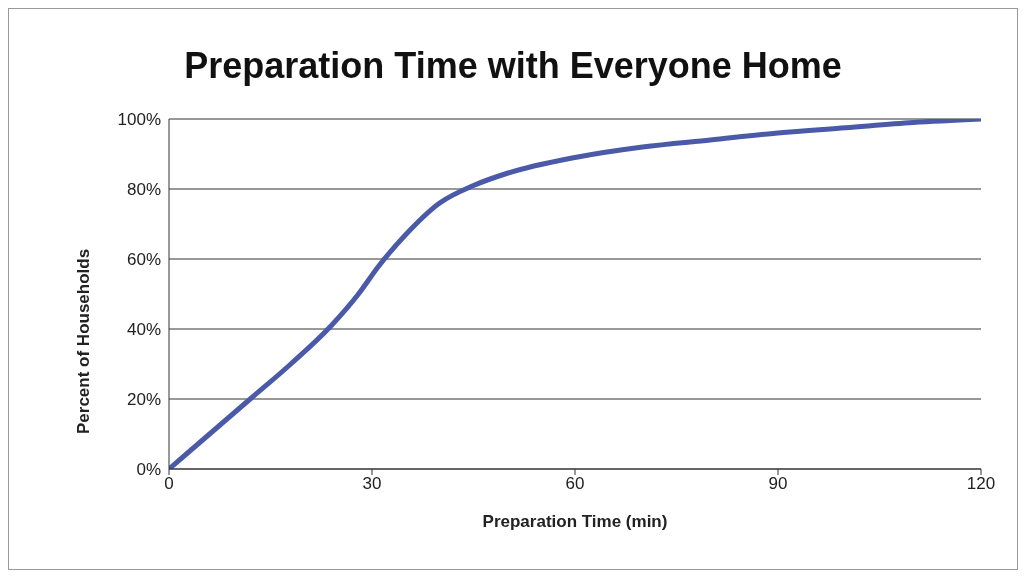  Describe the element at coordinates (143, 190) in the screenshot. I see `y-tick-label: 80%` at that location.